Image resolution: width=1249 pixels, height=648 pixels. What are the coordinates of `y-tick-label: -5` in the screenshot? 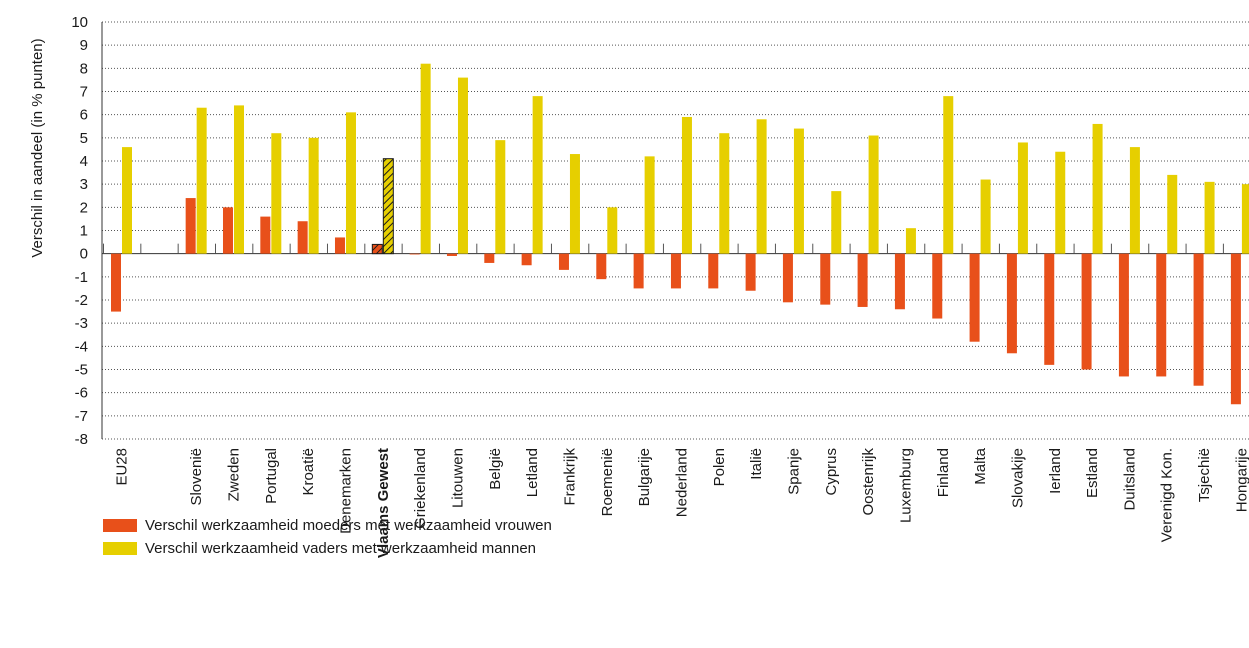 It's located at (81, 370).